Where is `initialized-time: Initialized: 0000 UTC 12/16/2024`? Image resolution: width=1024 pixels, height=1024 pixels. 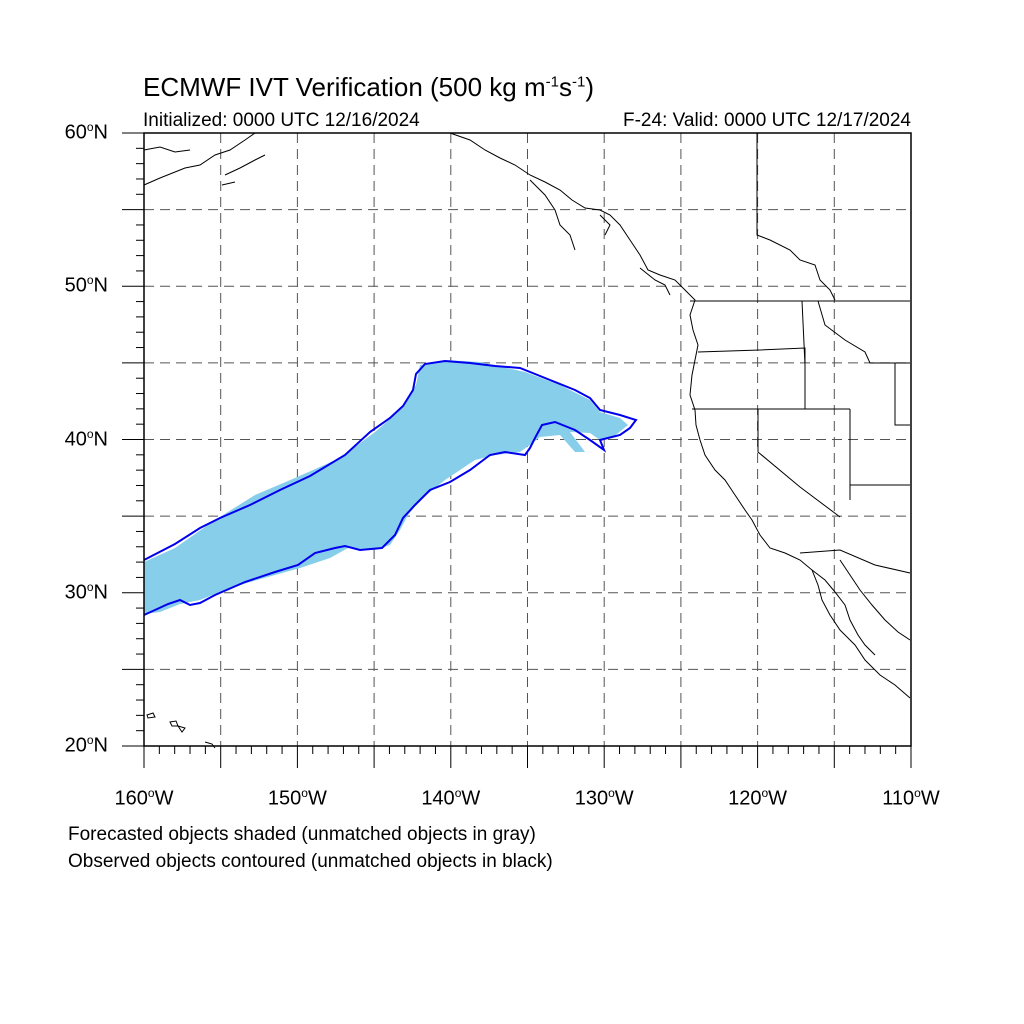 initialized-time: Initialized: 0000 UTC 12/16/2024 is located at coordinates (281, 120).